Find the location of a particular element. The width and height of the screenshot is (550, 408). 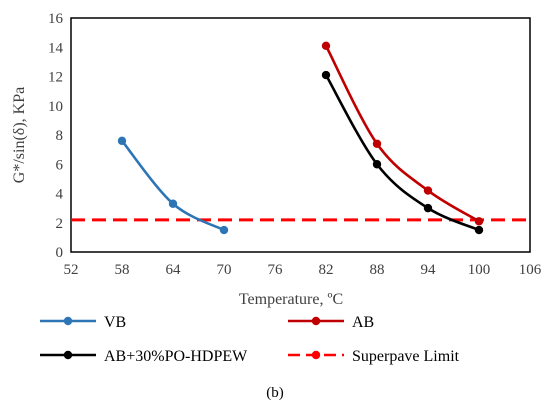

legend-label: VB is located at coordinates (115, 322).